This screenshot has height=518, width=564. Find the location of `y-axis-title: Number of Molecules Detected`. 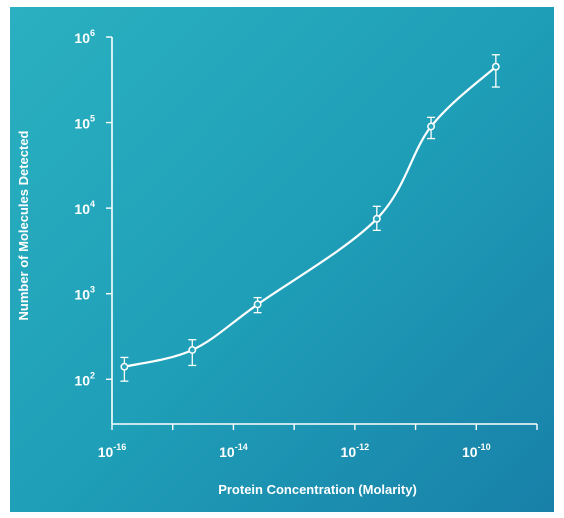

y-axis-title: Number of Molecules Detected is located at coordinates (23, 225).